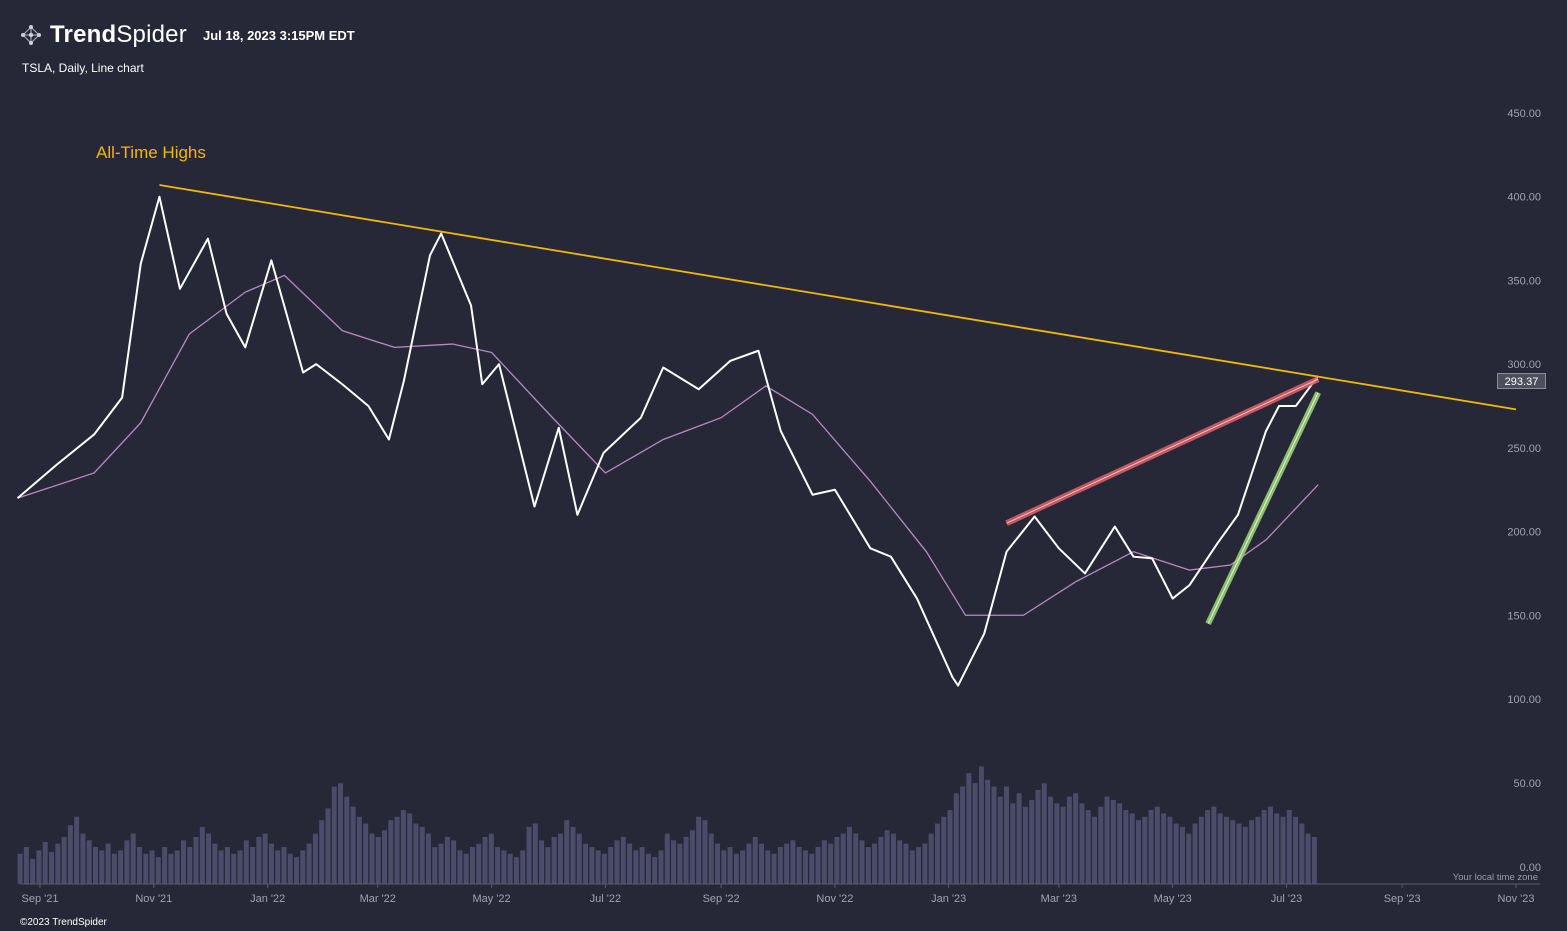  Describe the element at coordinates (31, 35) in the screenshot. I see `trendspider-logo-icon` at that location.